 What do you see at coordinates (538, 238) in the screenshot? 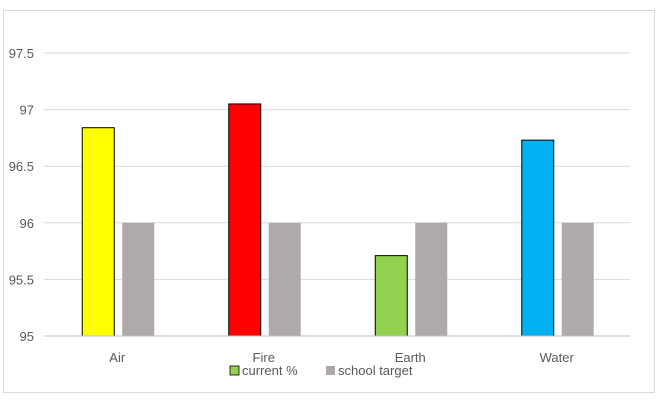
I see `bar-current-water` at bounding box center [538, 238].